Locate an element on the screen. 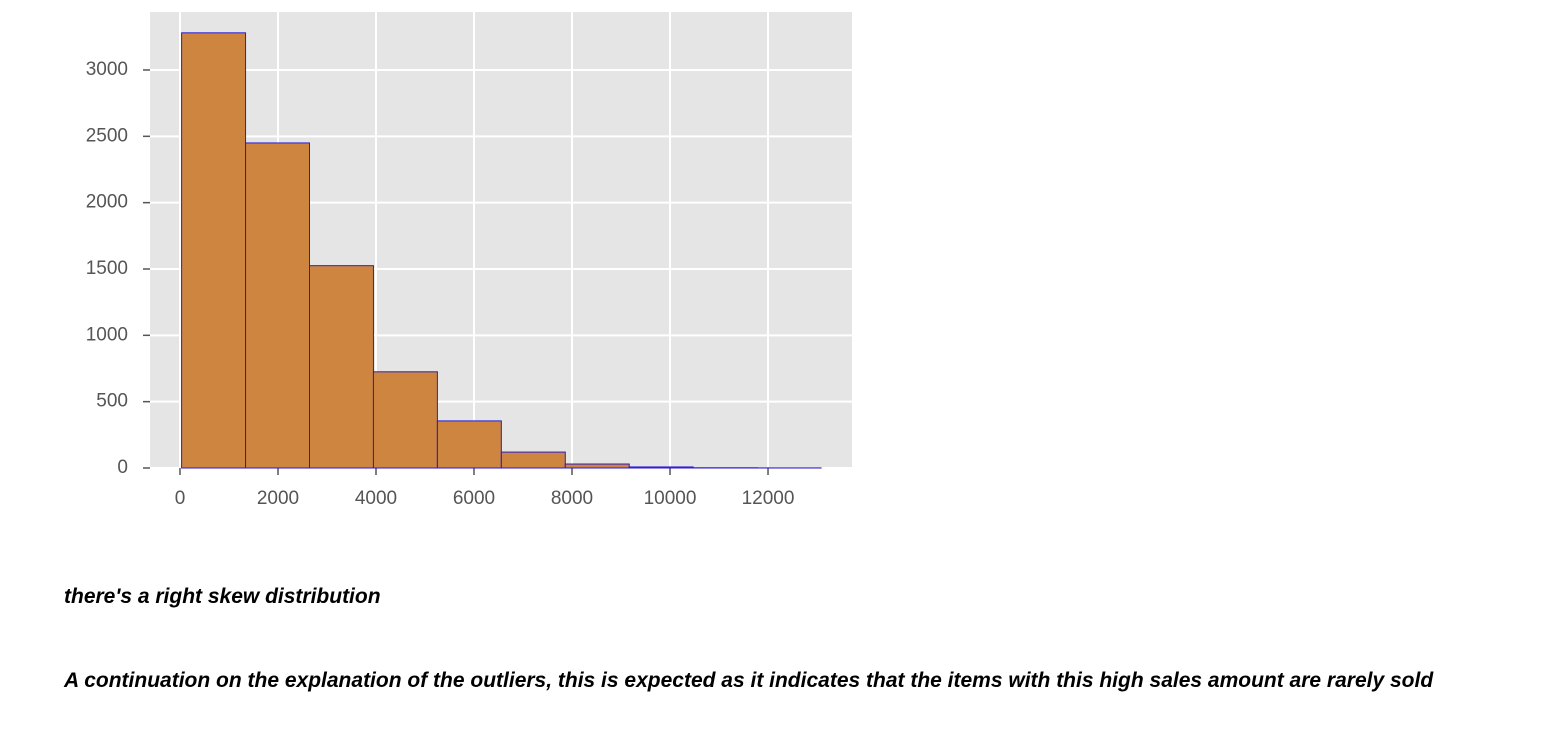 Image resolution: width=1562 pixels, height=742 pixels. y-tick-label: 1000 is located at coordinates (107, 334).